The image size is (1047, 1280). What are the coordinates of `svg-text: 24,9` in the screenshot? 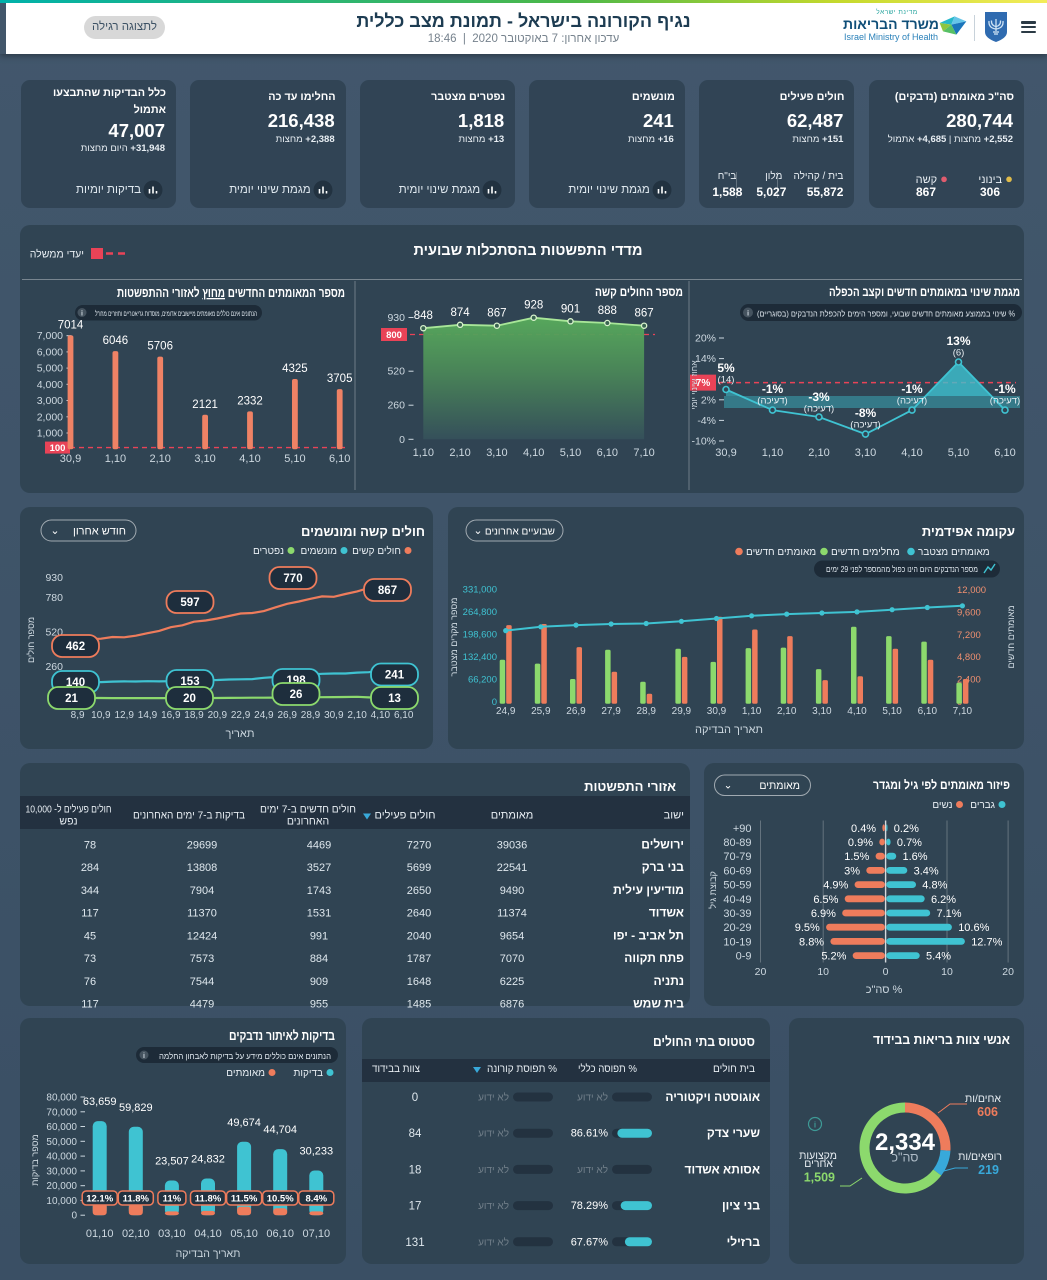 It's located at (506, 711).